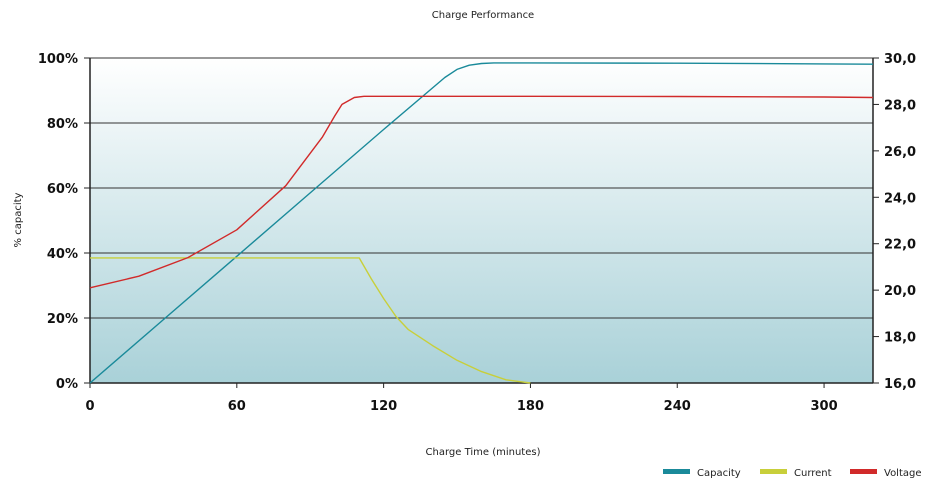 The height and width of the screenshot is (479, 937). What do you see at coordinates (900, 105) in the screenshot?
I see `y2-tick-label-6: 28,0` at bounding box center [900, 105].